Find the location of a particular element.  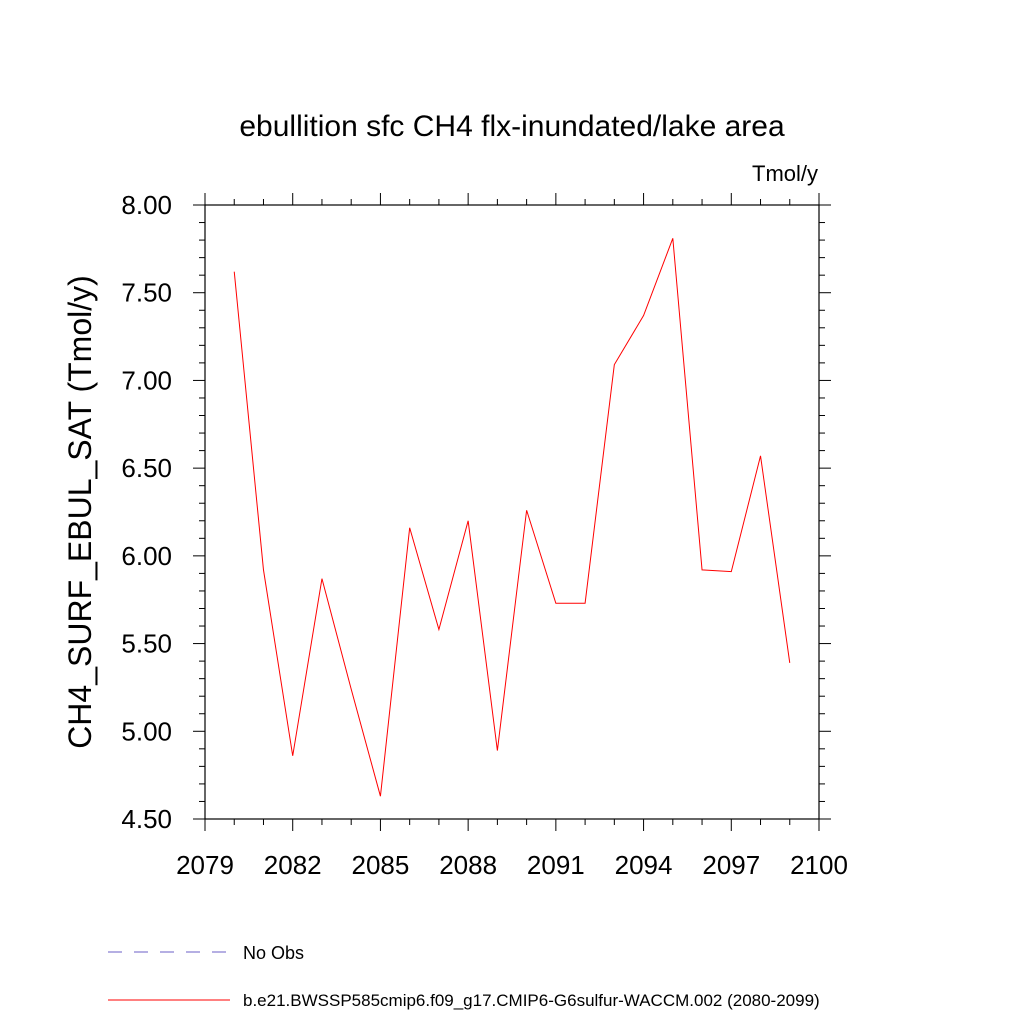

x-tick-label: 2088 is located at coordinates (468, 865).